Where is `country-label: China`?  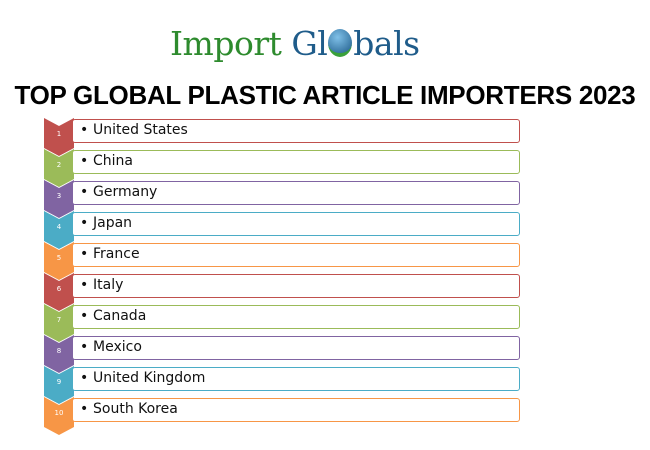 country-label: China is located at coordinates (106, 161).